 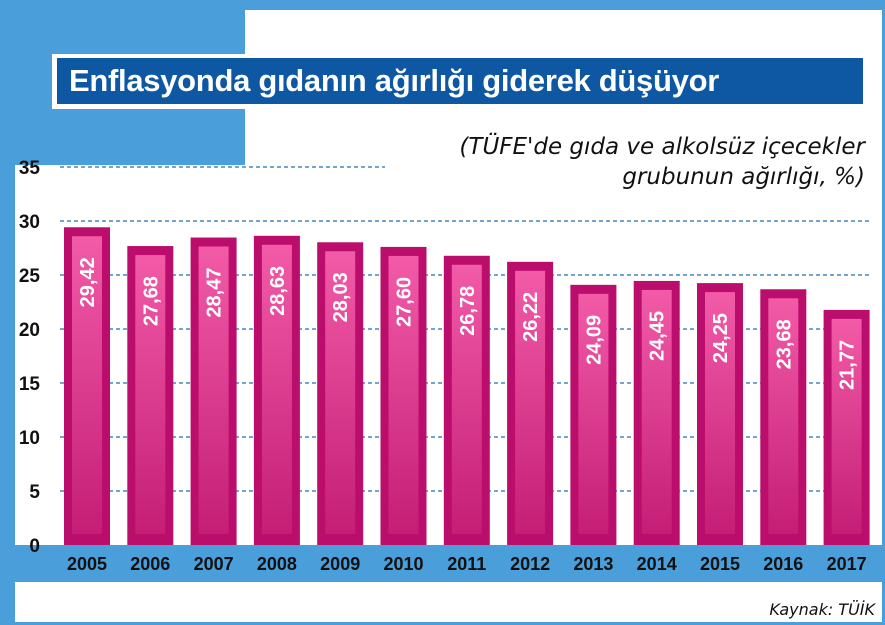 What do you see at coordinates (594, 340) in the screenshot?
I see `bar-value-label: 24,09` at bounding box center [594, 340].